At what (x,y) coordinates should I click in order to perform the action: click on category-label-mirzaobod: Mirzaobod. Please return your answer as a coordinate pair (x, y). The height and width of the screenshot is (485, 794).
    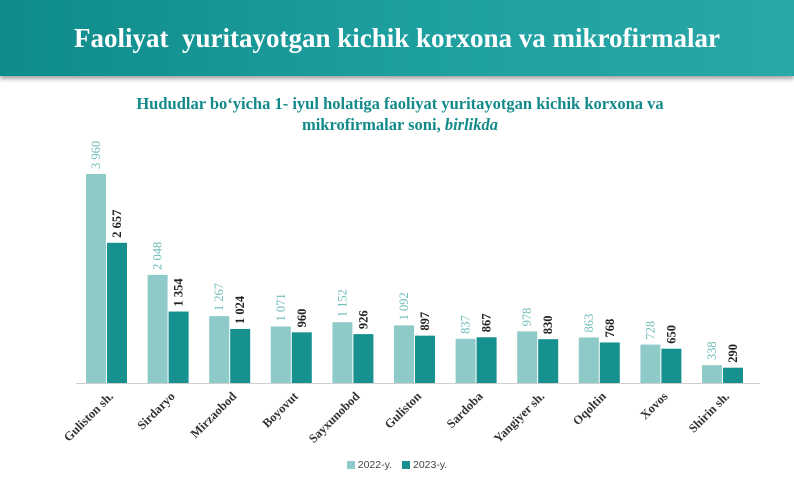
    Looking at the image, I should click on (214, 415).